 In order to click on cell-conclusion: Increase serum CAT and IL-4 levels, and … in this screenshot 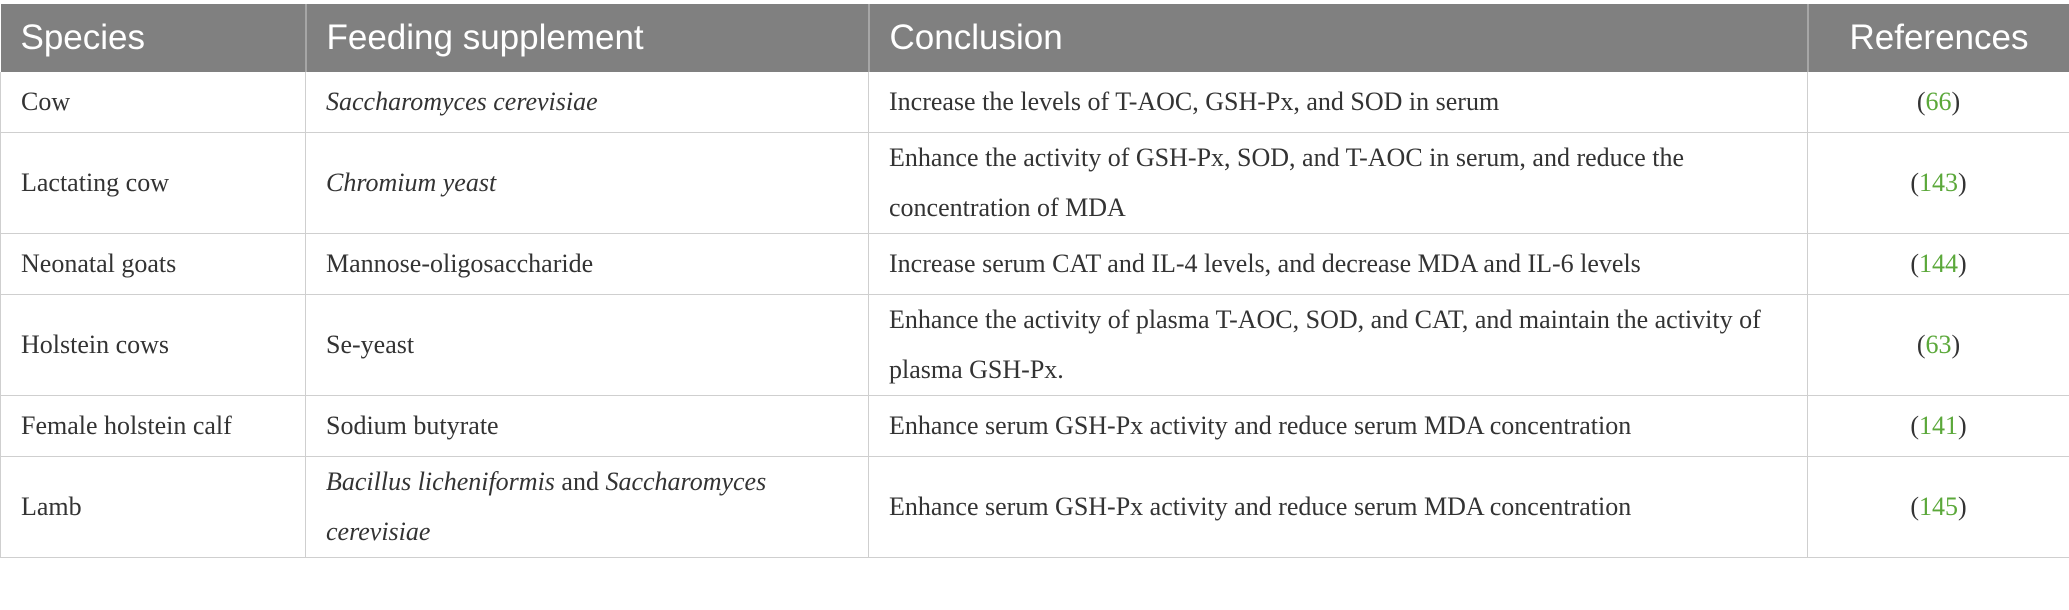, I will do `click(1338, 264)`.